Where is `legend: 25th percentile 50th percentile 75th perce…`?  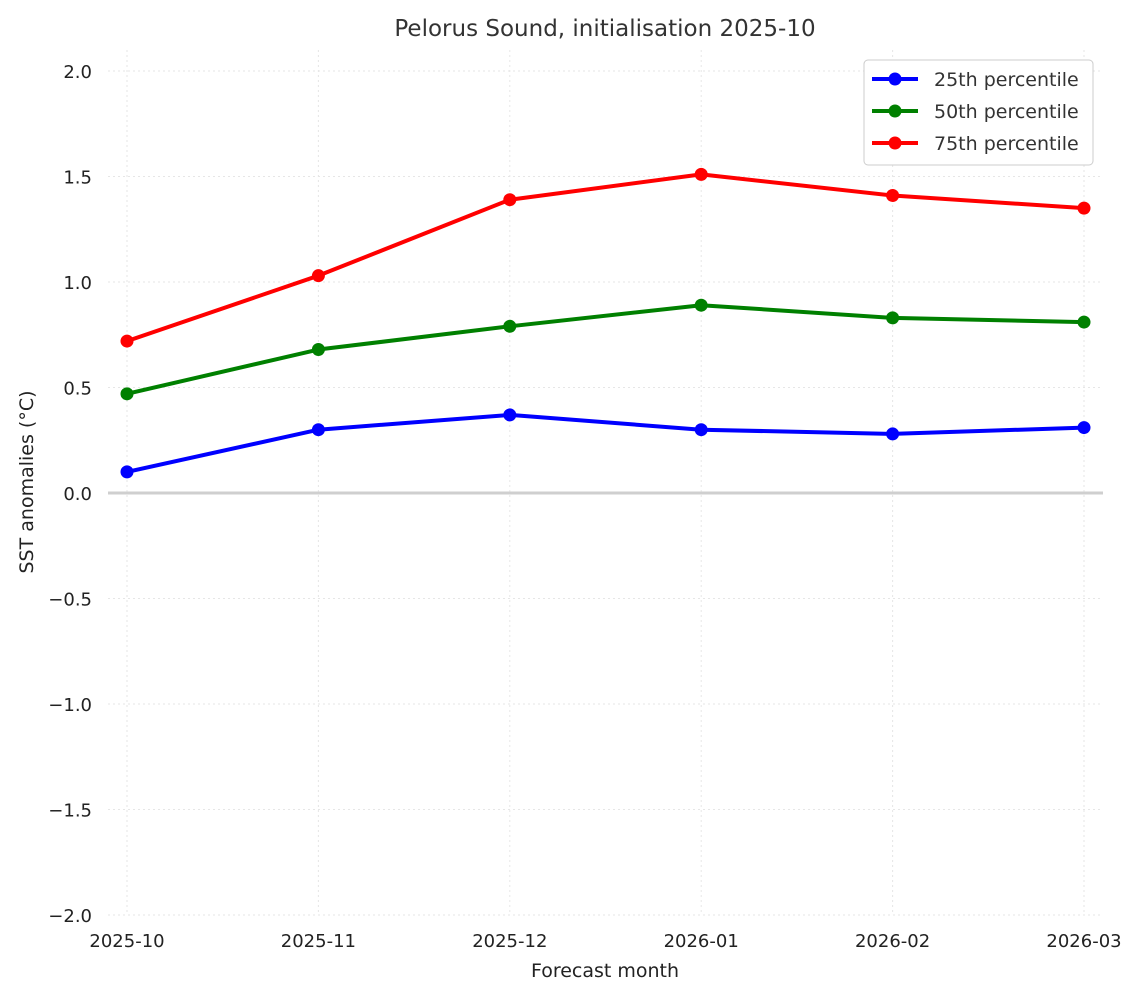
legend: 25th percentile 50th percentile 75th perce… is located at coordinates (978, 112).